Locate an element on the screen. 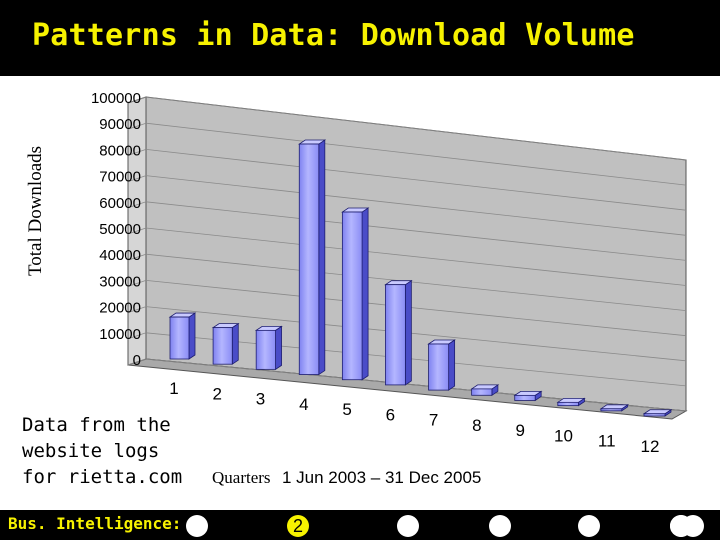 The image size is (720, 540). y-tick-label: 10000 is located at coordinates (120, 334).